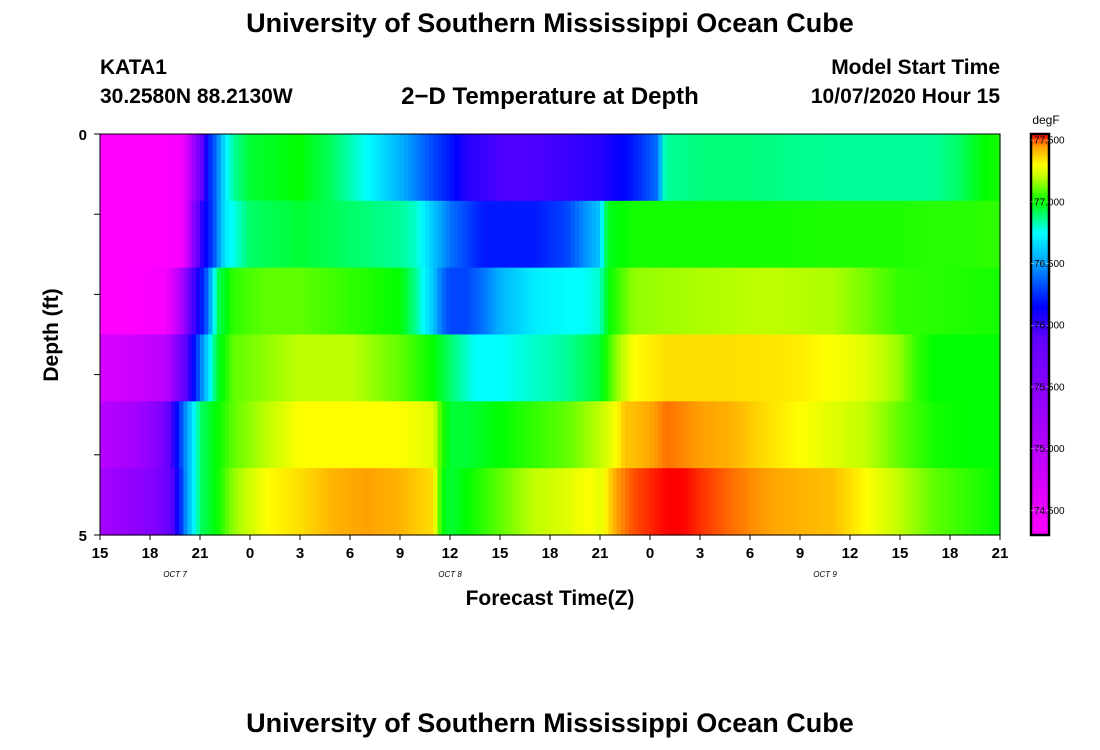 This screenshot has height=750, width=1100. Describe the element at coordinates (300, 553) in the screenshot. I see `x-tick-label: 3` at that location.